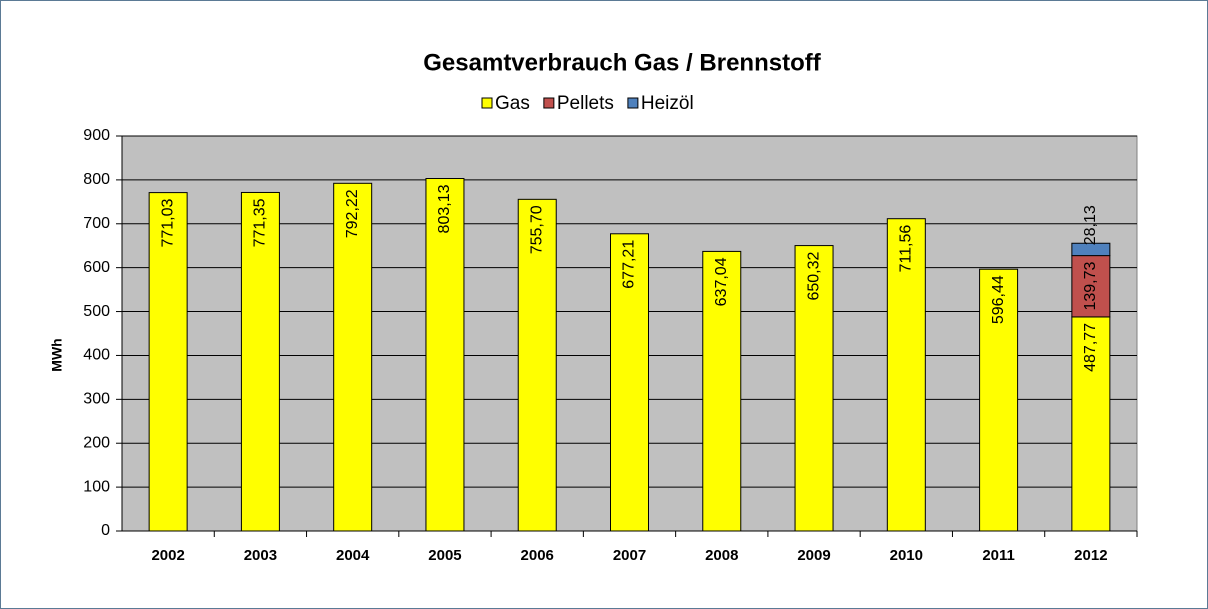  I want to click on legend-label: Pellets, so click(585, 103).